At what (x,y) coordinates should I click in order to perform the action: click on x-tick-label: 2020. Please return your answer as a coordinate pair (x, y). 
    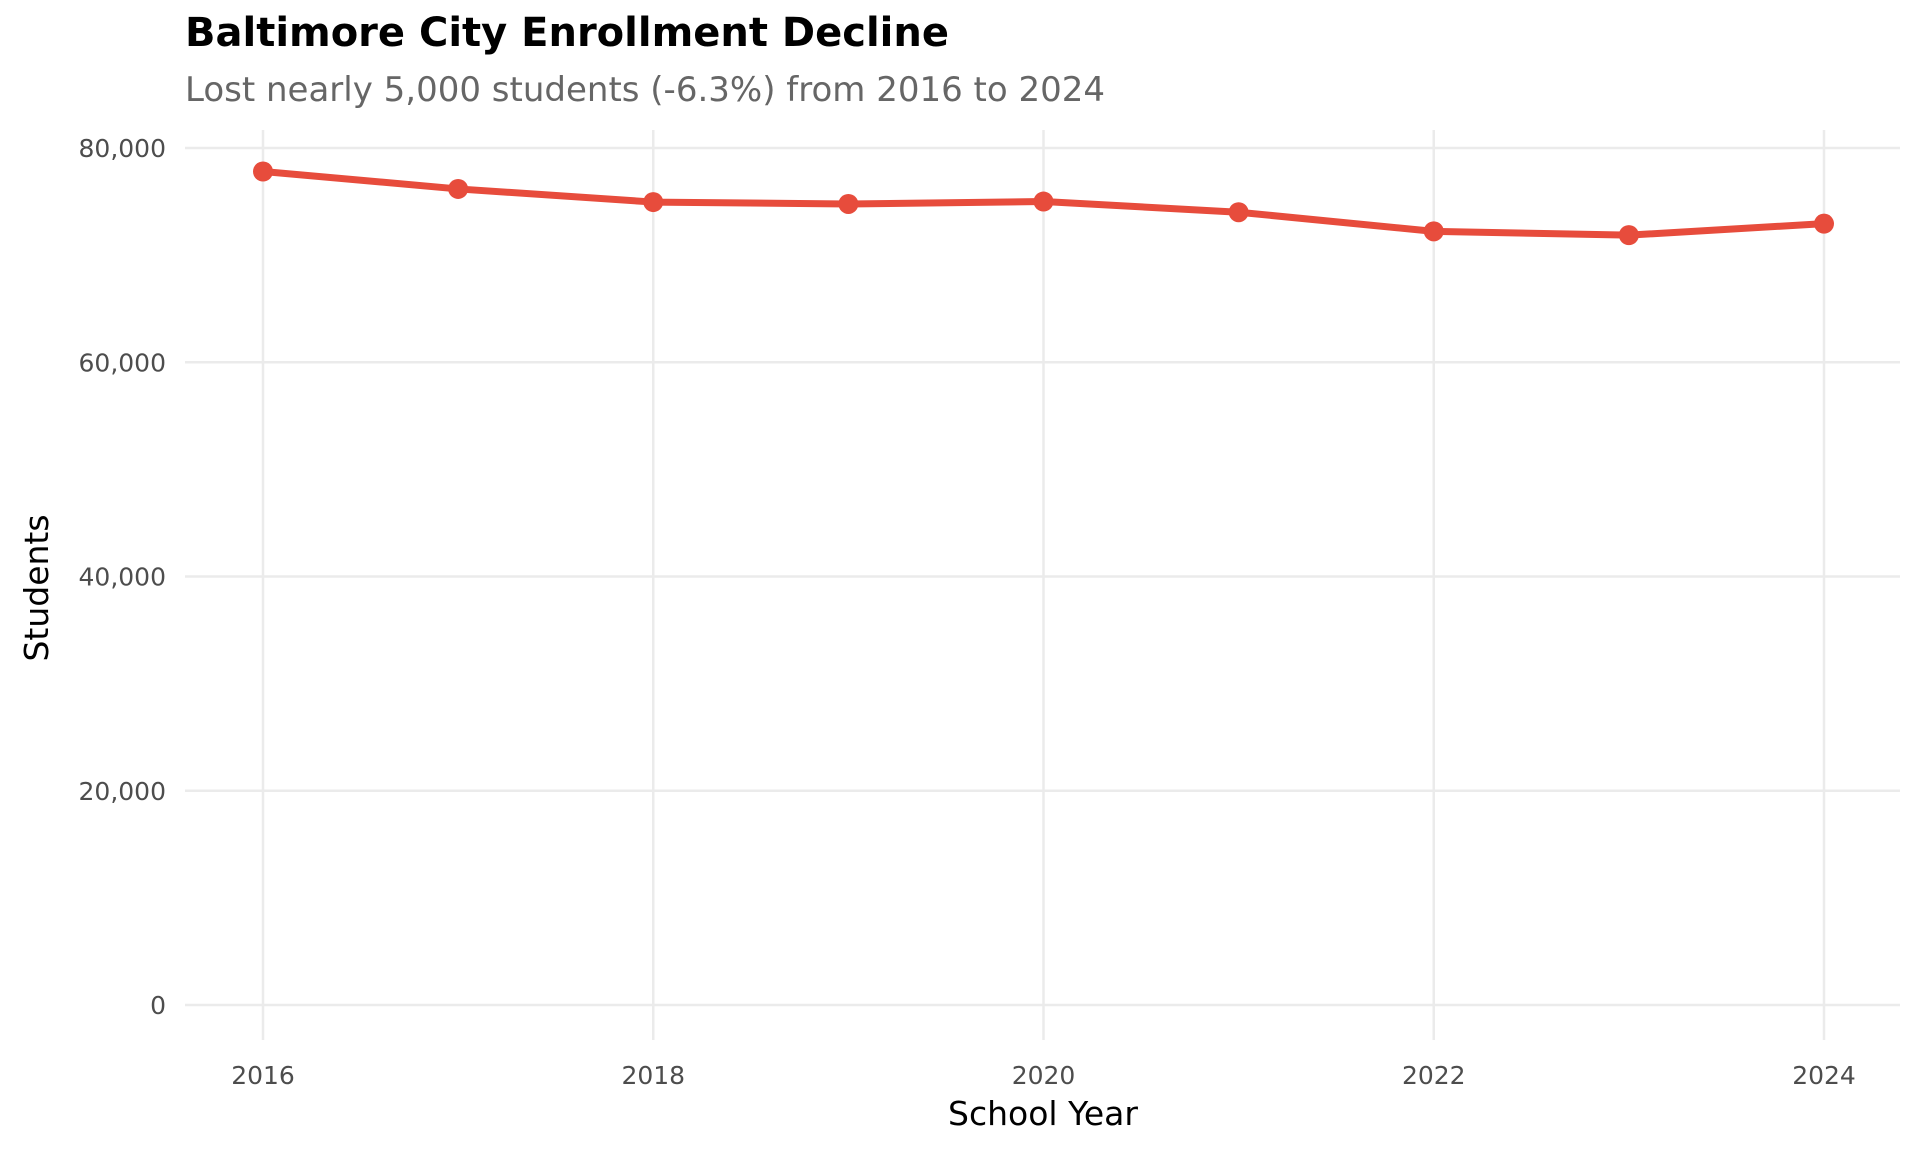
    Looking at the image, I should click on (1044, 1075).